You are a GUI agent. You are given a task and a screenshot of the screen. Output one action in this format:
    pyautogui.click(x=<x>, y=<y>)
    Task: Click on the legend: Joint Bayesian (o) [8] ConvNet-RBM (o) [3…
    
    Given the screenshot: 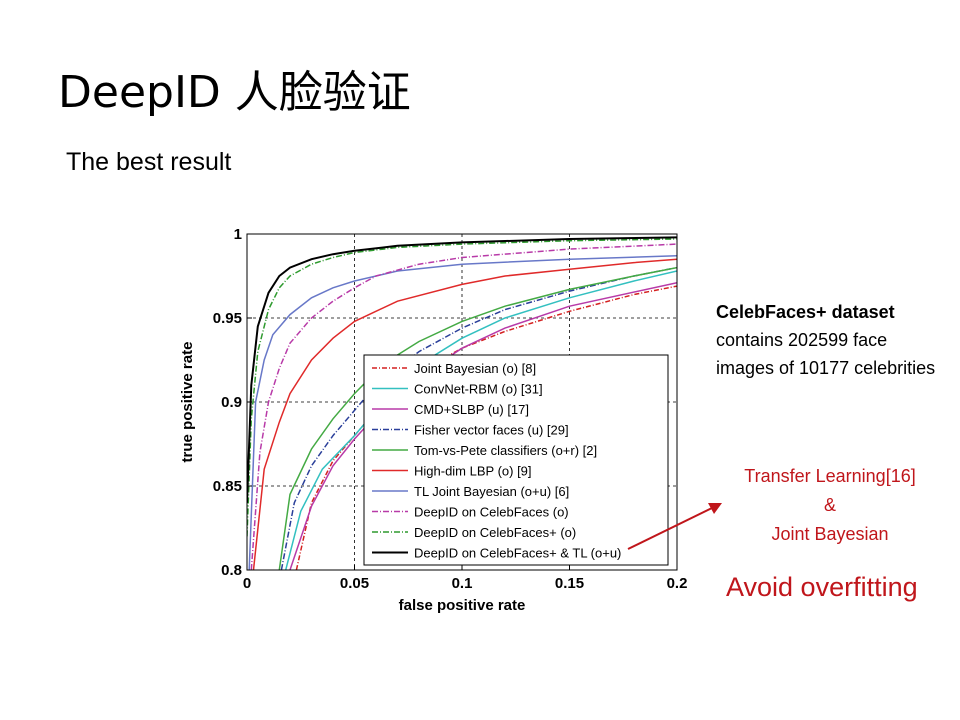 What is the action you would take?
    pyautogui.click(x=516, y=460)
    